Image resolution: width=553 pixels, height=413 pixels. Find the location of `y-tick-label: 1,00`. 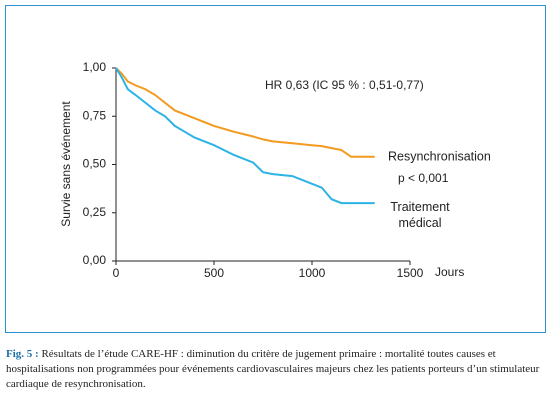

y-tick-label: 1,00 is located at coordinates (95, 67).